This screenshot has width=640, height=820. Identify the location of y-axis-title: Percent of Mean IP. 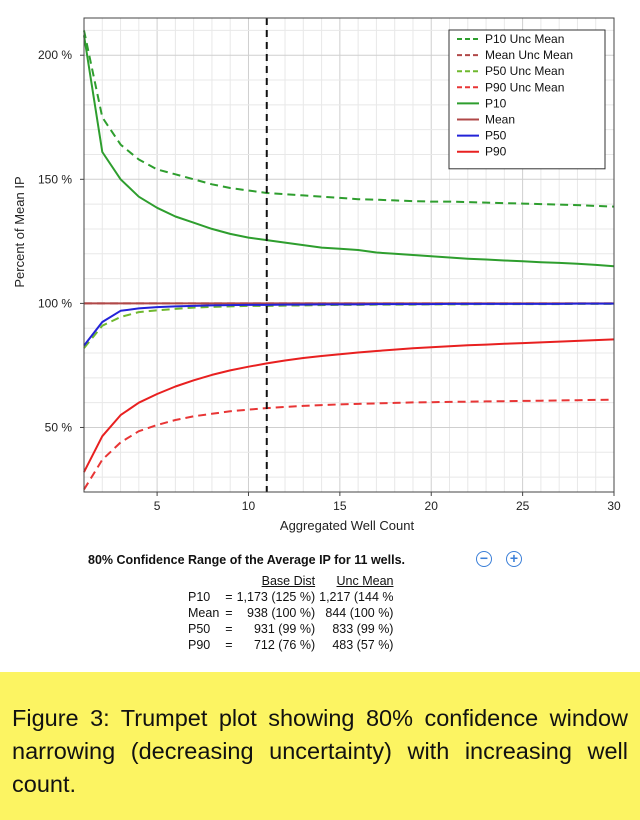
(19, 231).